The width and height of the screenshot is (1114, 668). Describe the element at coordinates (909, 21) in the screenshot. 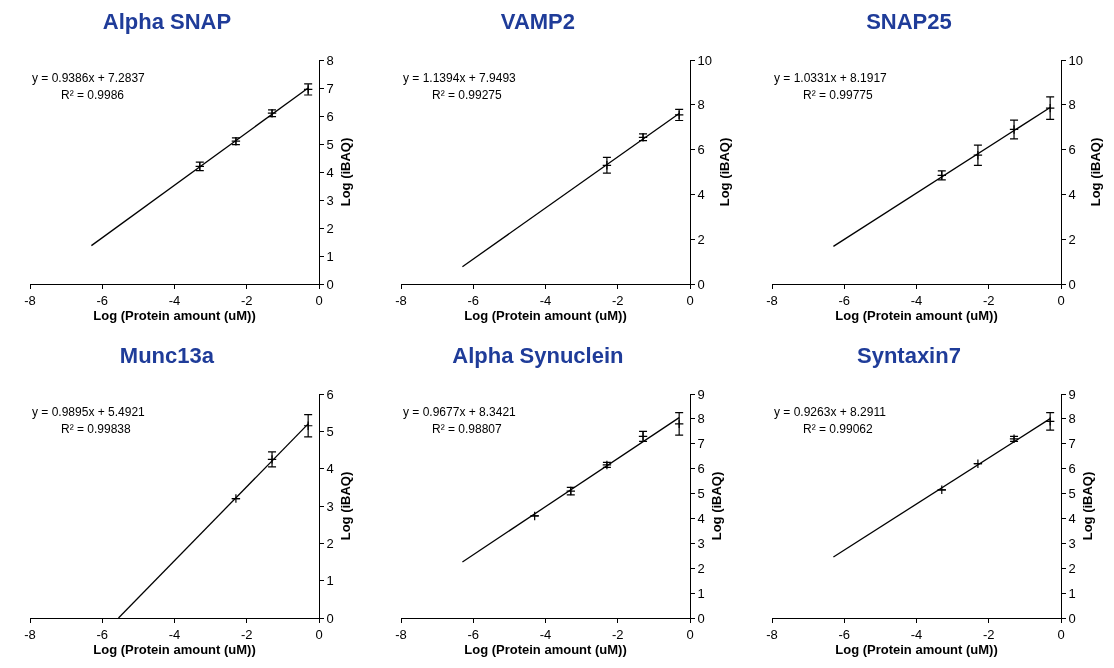

I see `chart-title: SNAP25` at that location.